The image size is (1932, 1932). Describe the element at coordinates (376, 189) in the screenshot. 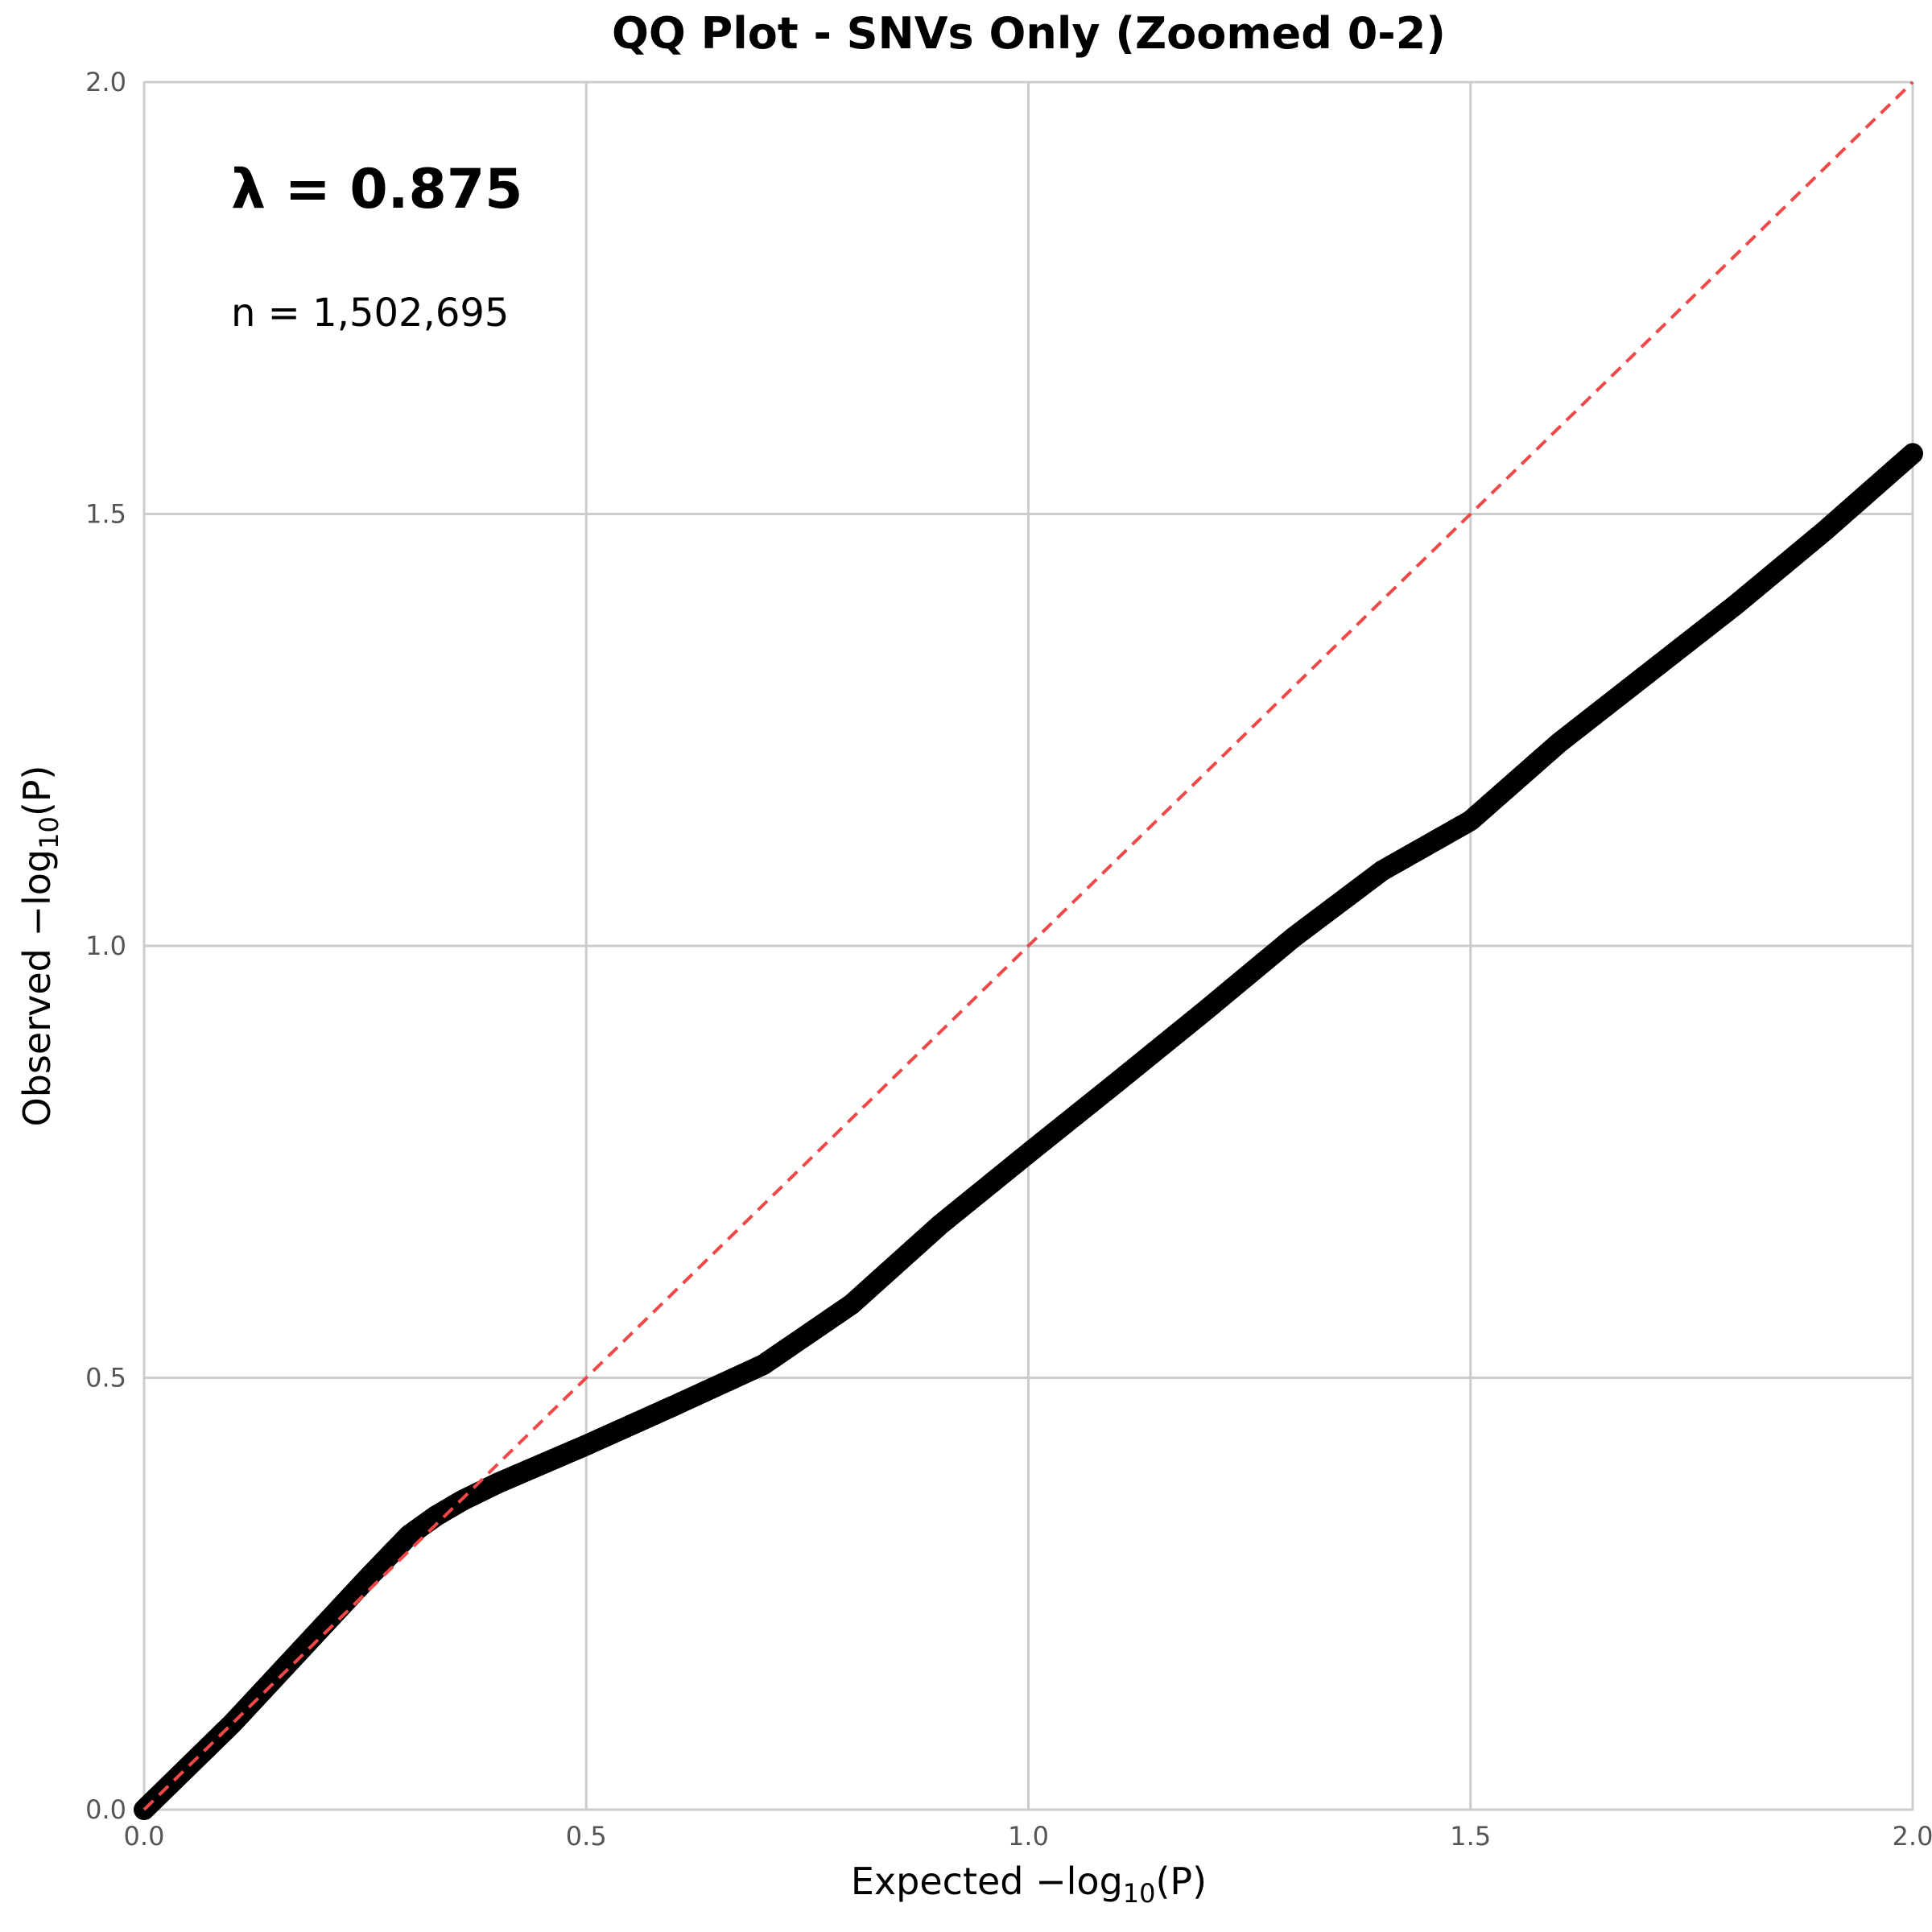

I see `lambda-annotation: λ = 0.875` at that location.